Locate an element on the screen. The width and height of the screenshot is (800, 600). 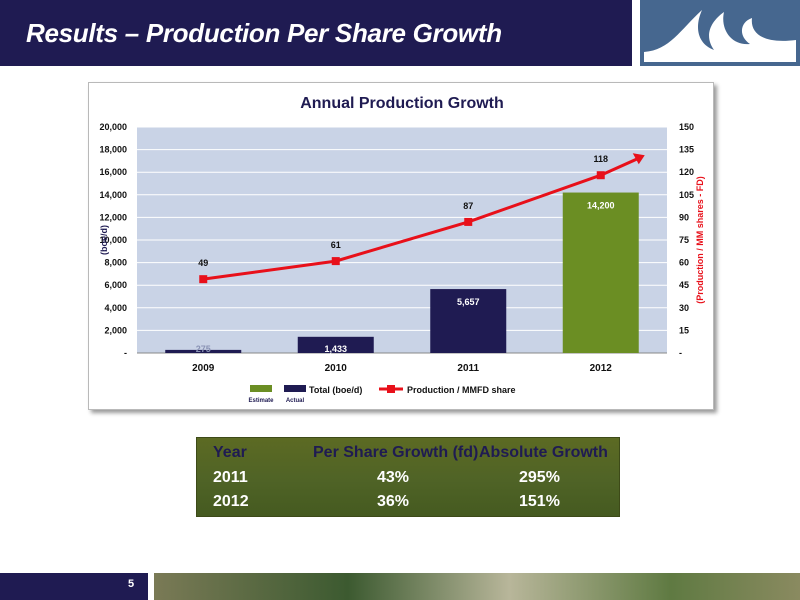
y-tick-label: 8,000 is located at coordinates (115, 263).